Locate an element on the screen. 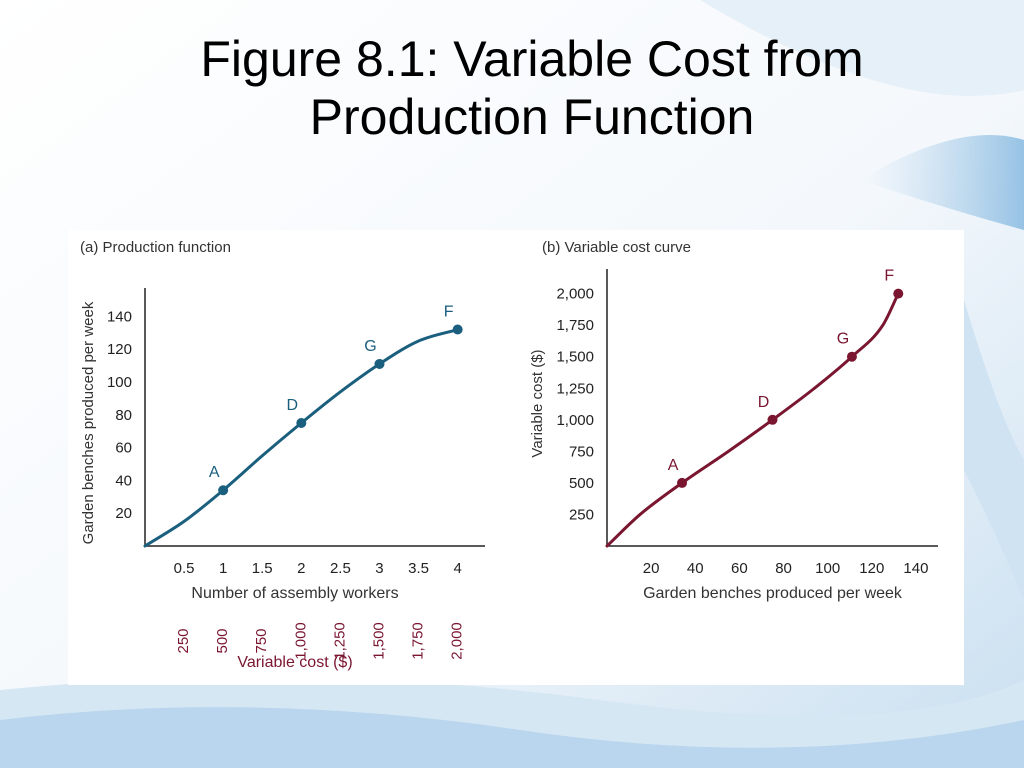 The image size is (1024, 768). production-y-tick-label: 120 is located at coordinates (119, 349).